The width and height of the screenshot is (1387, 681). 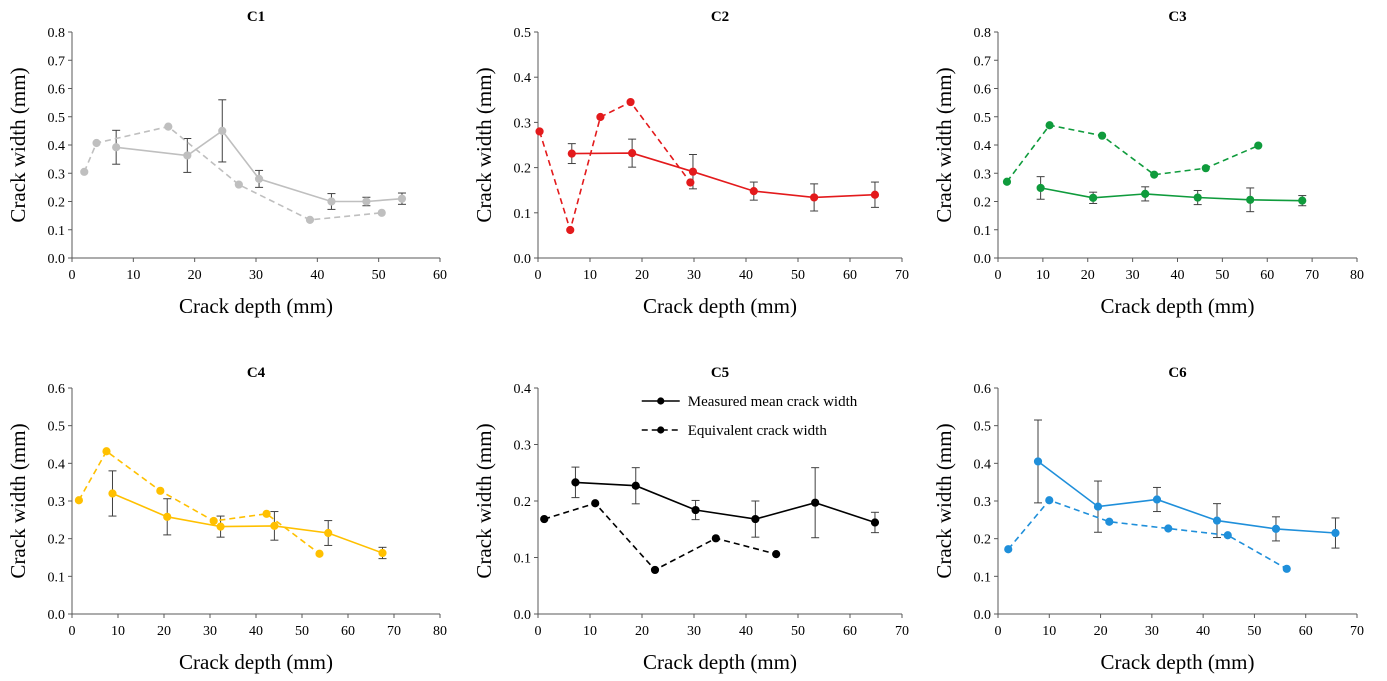 I want to click on y-tick-label: 0.0, so click(x=523, y=615).